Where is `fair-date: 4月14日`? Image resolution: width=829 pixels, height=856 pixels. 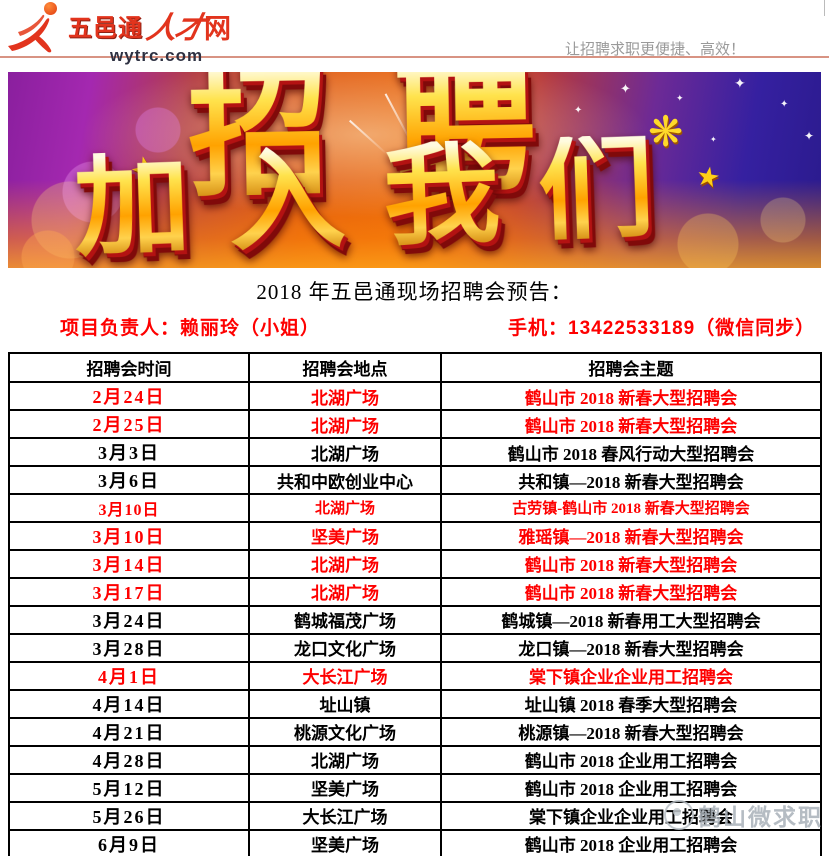 fair-date: 4月14日 is located at coordinates (129, 703).